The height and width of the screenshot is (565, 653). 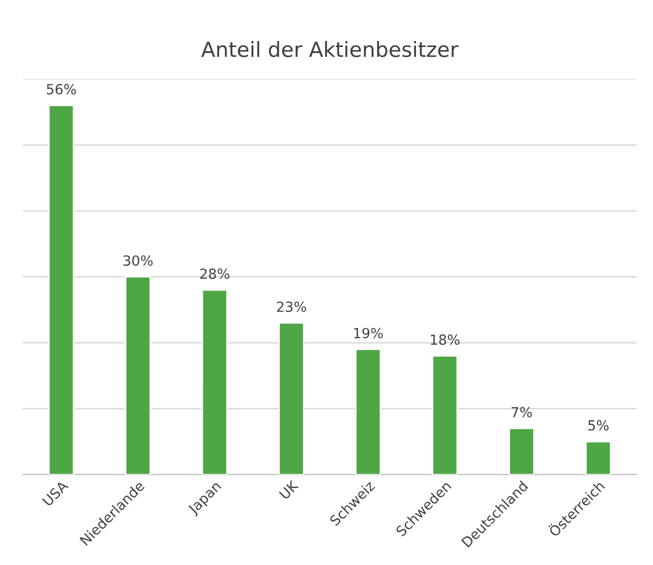 I want to click on data-label: 56%, so click(x=61, y=89).